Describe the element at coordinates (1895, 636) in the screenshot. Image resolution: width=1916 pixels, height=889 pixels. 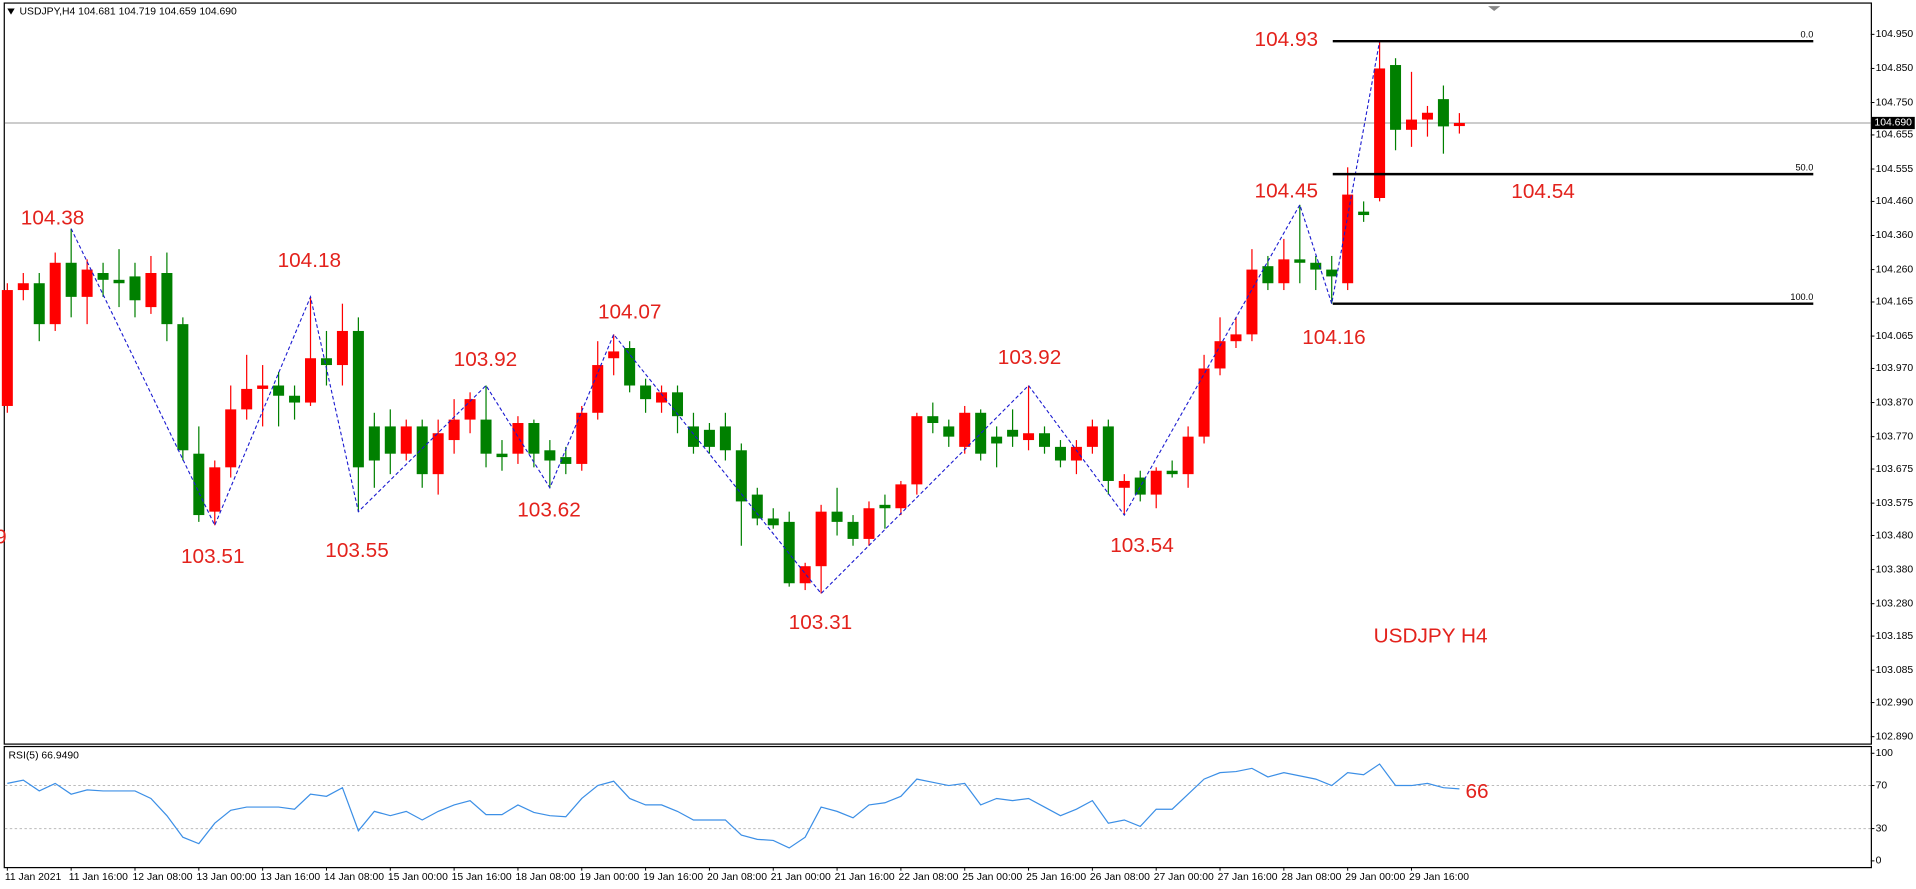
I see `y-tick-label: 103.185` at that location.